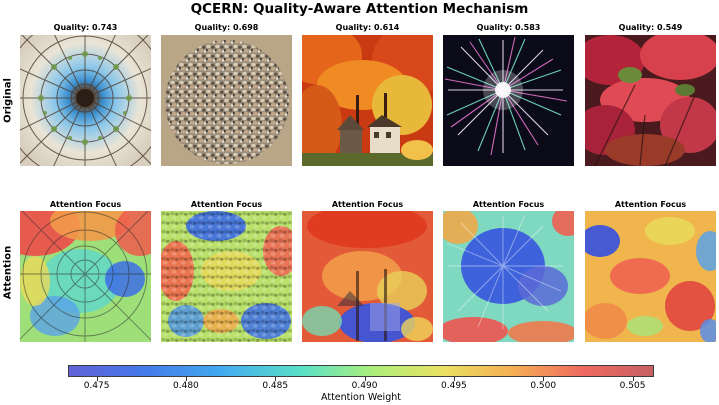 This screenshot has width=719, height=405. What do you see at coordinates (275, 386) in the screenshot?
I see `colorbar-tick-label: 0.485` at bounding box center [275, 386].